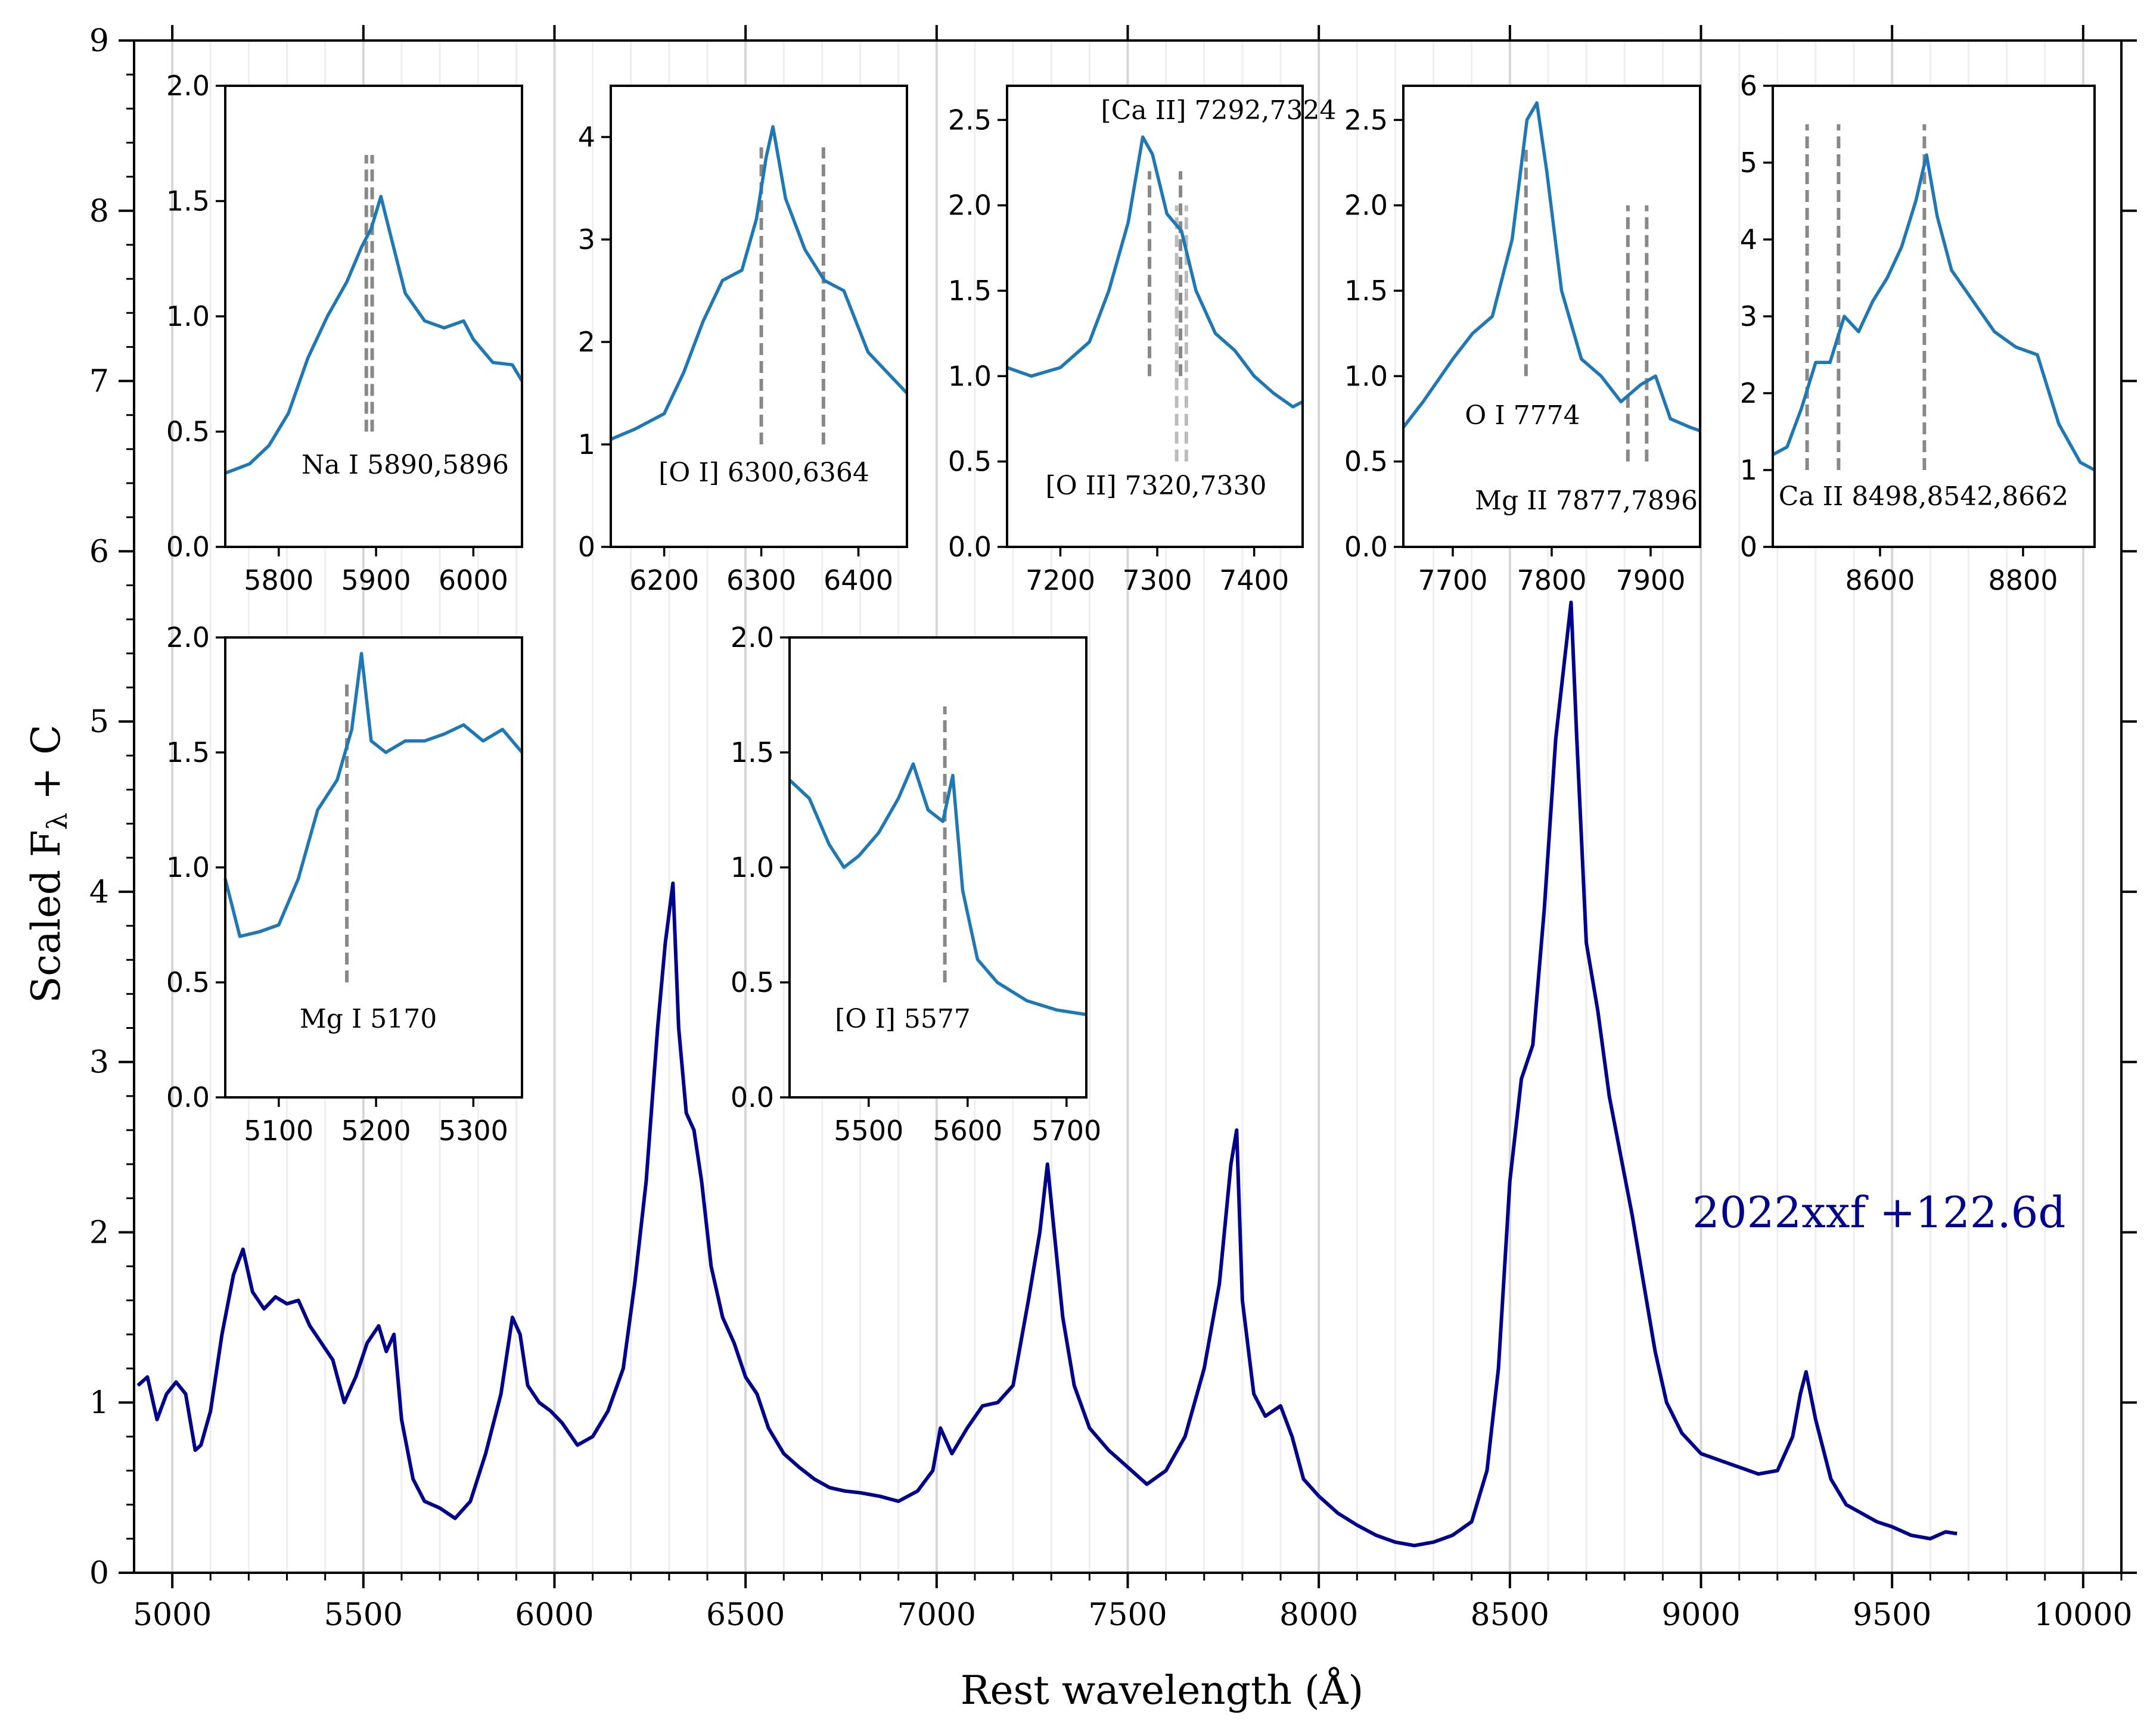  I want to click on inset-x-tick-label: 7400, so click(1254, 580).